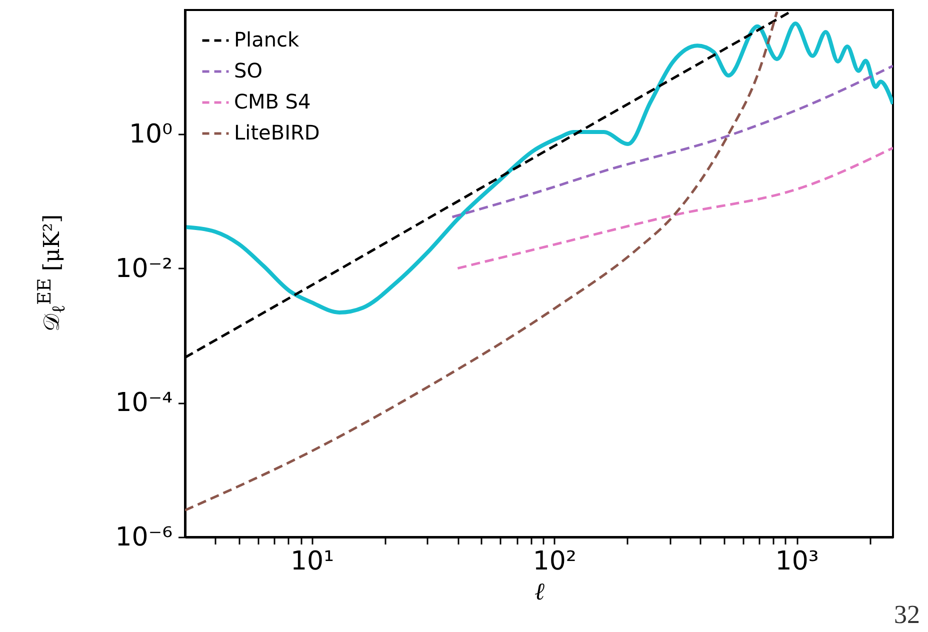 This screenshot has width=928, height=632. Describe the element at coordinates (797, 561) in the screenshot. I see `x-tick-label: 10³` at that location.